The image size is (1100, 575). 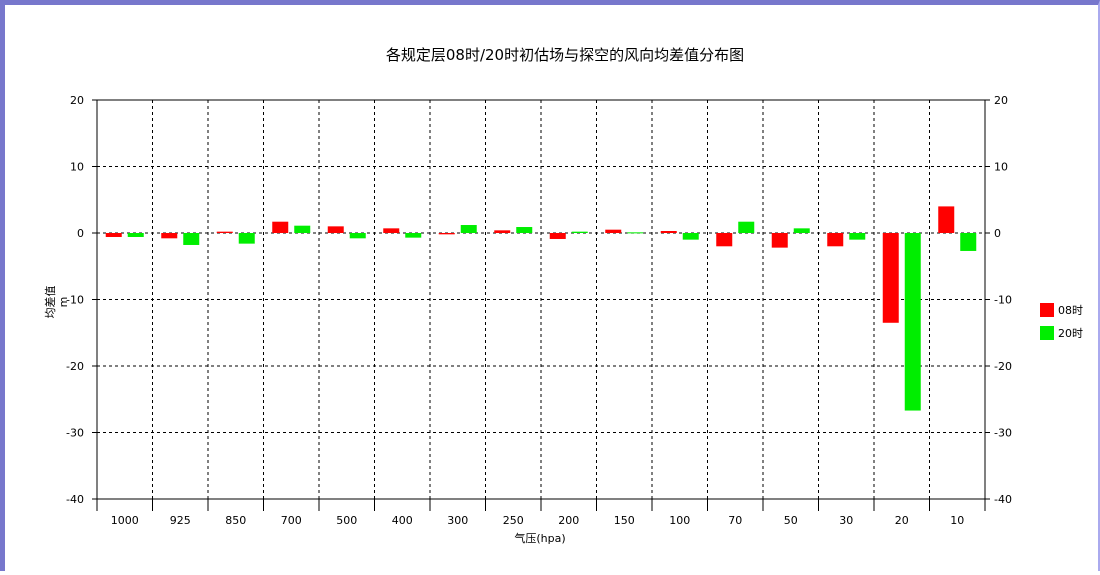 What do you see at coordinates (565, 55) in the screenshot?
I see `chart-title: 各规定层08时/20时初估场与探空的风向均差值分布图` at bounding box center [565, 55].